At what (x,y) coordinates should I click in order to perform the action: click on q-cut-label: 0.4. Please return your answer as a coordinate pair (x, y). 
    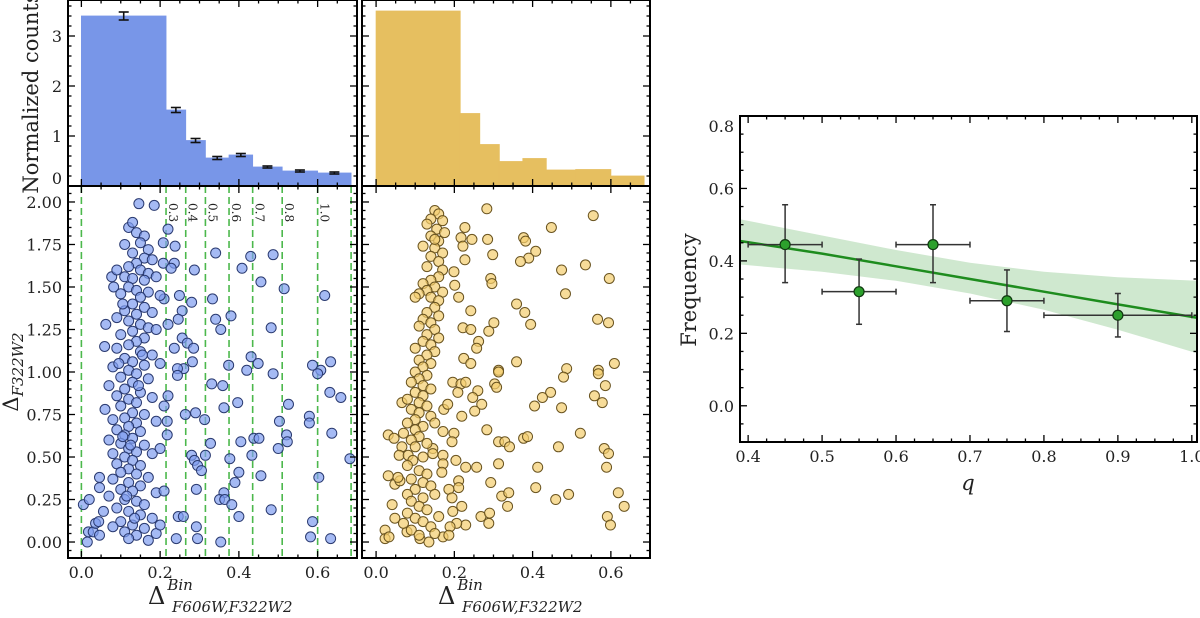
    Looking at the image, I should click on (193, 212).